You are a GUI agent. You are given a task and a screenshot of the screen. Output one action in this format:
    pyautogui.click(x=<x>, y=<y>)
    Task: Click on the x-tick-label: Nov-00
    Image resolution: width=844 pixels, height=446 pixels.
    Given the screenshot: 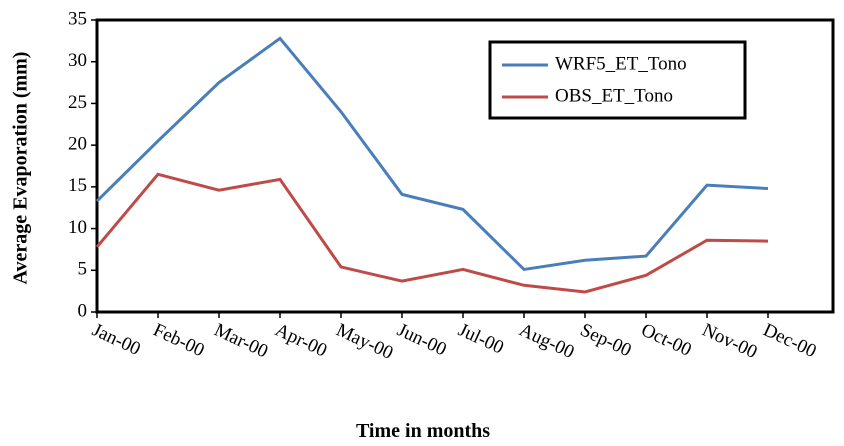 What is the action you would take?
    pyautogui.click(x=729, y=341)
    